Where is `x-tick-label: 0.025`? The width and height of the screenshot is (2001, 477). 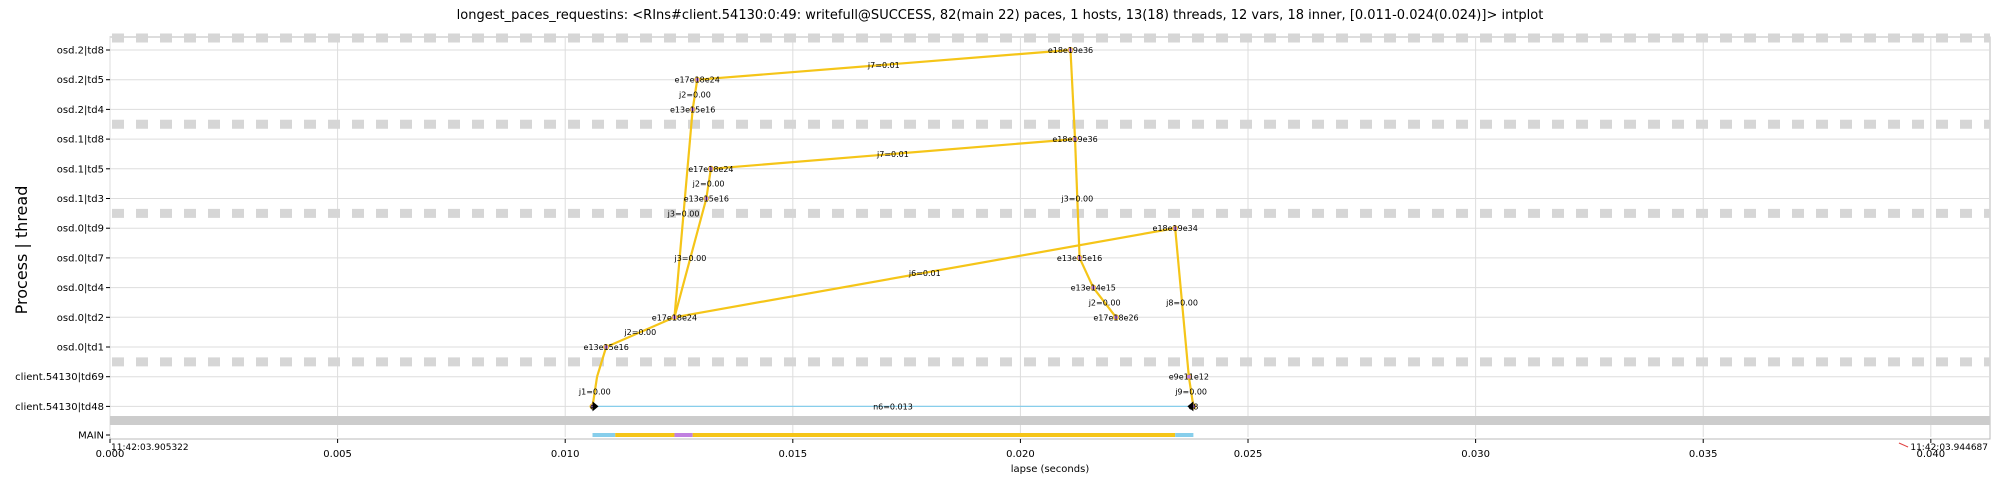 x-tick-label: 0.025 is located at coordinates (1248, 454).